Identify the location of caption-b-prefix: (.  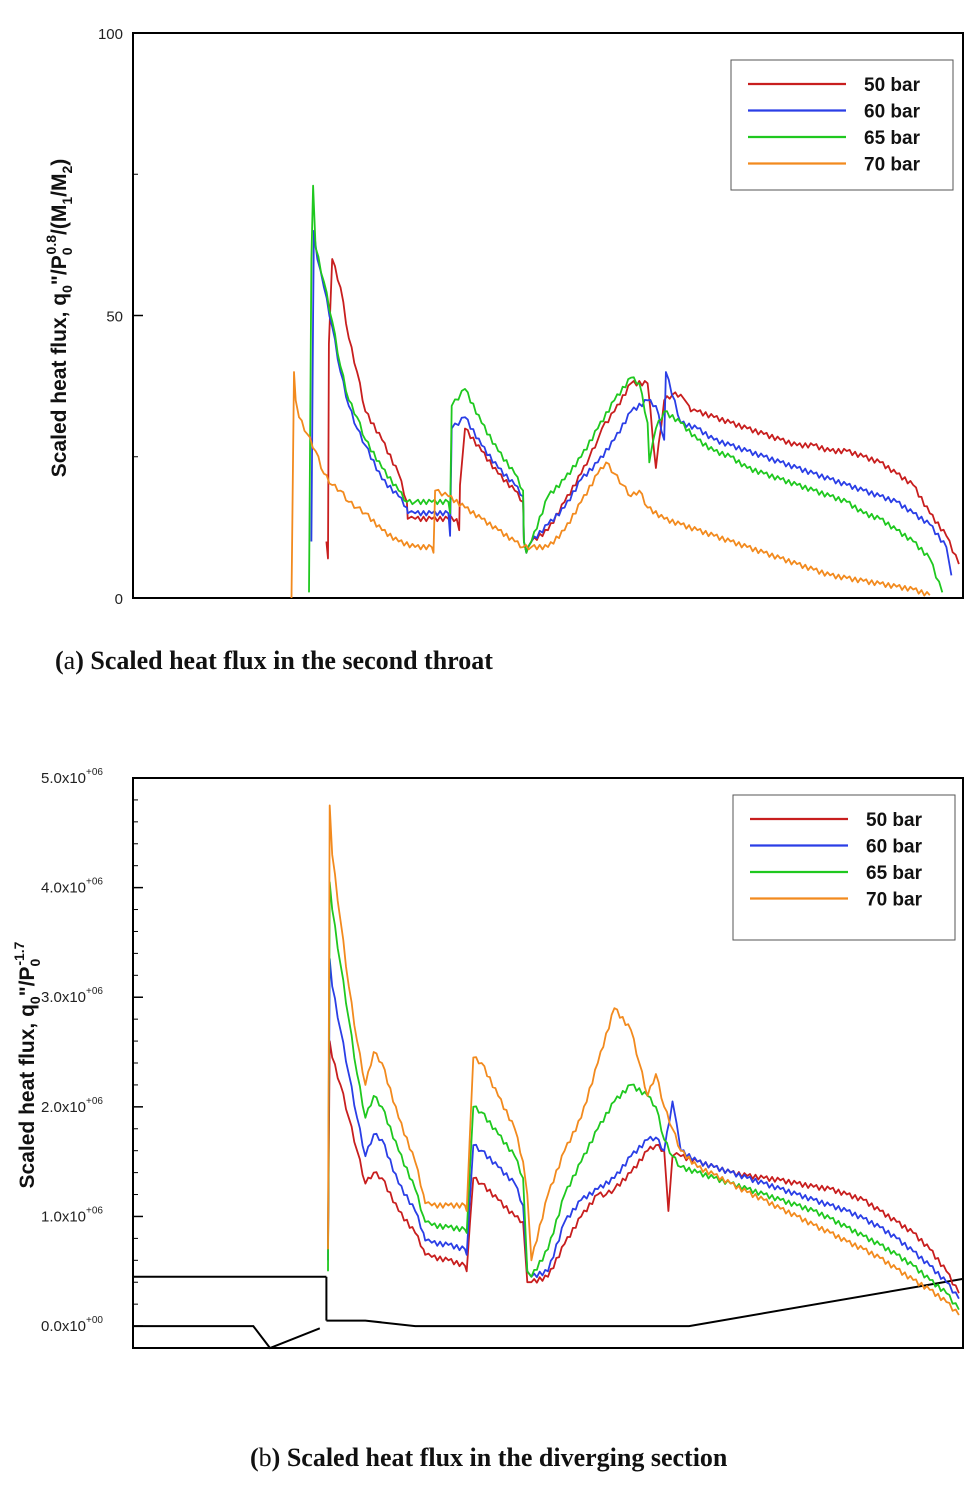
(254, 1457).